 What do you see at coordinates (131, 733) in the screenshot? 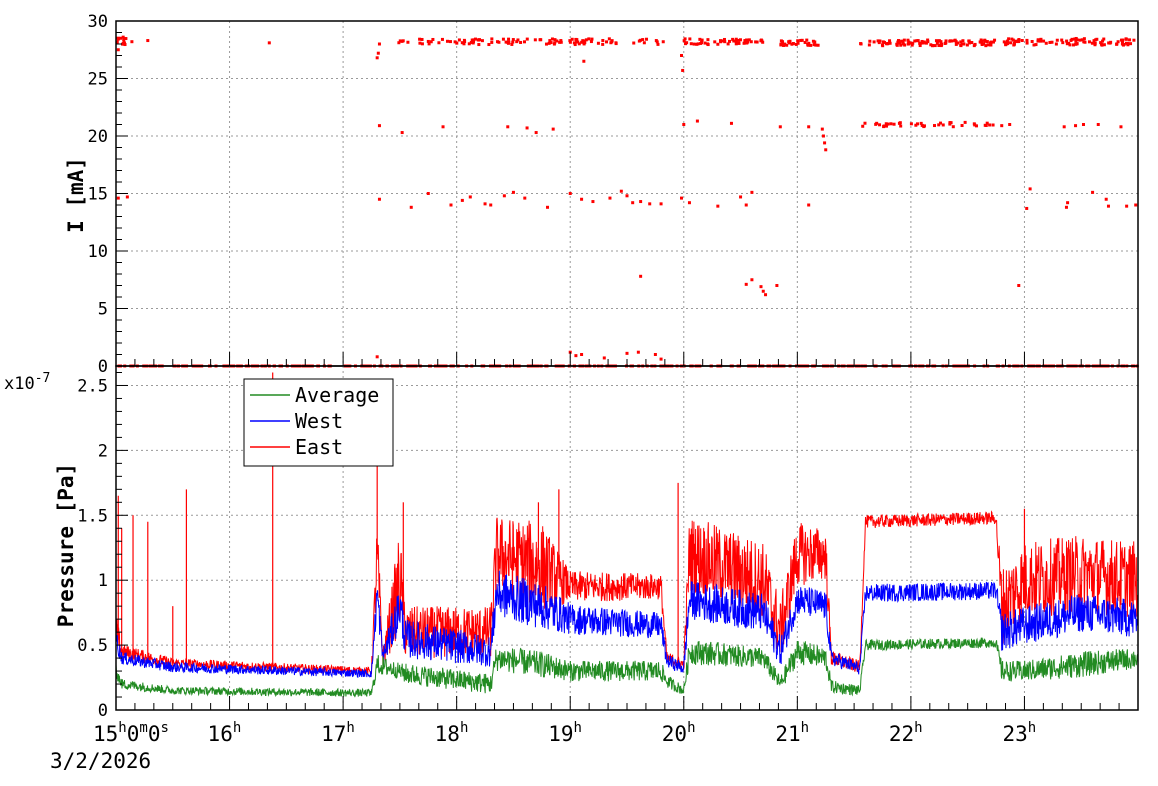
I see `x-origin-label: 15h0m0s` at bounding box center [131, 733].